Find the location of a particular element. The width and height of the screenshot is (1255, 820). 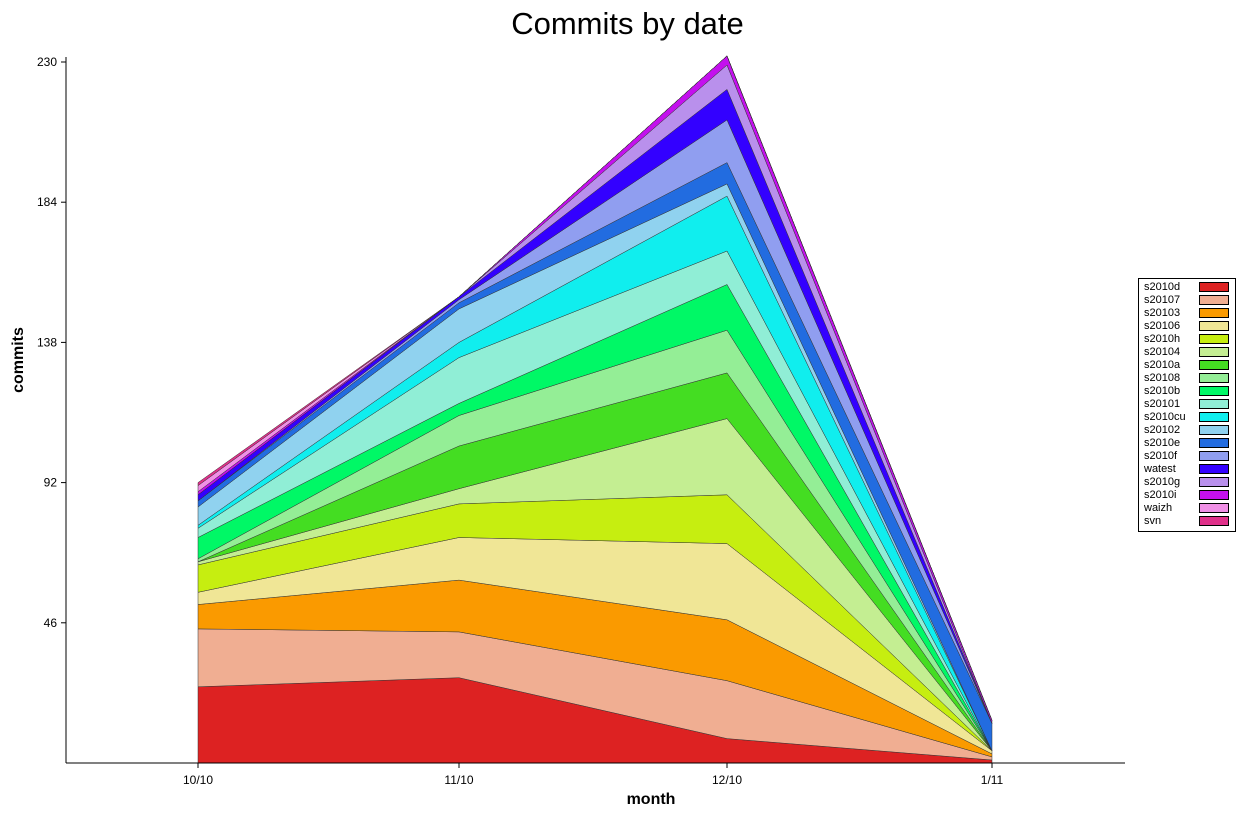

legend-label: s2010a is located at coordinates (1162, 365).